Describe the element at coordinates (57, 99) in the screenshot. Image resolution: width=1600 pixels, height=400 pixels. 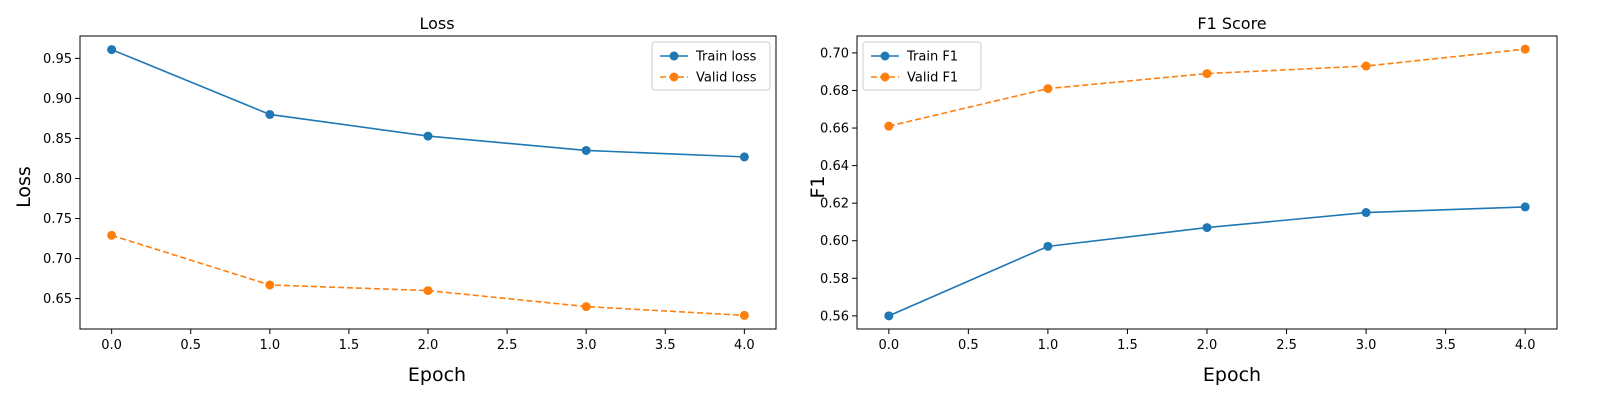
I see `loss-y-tick-label: 0.90` at that location.